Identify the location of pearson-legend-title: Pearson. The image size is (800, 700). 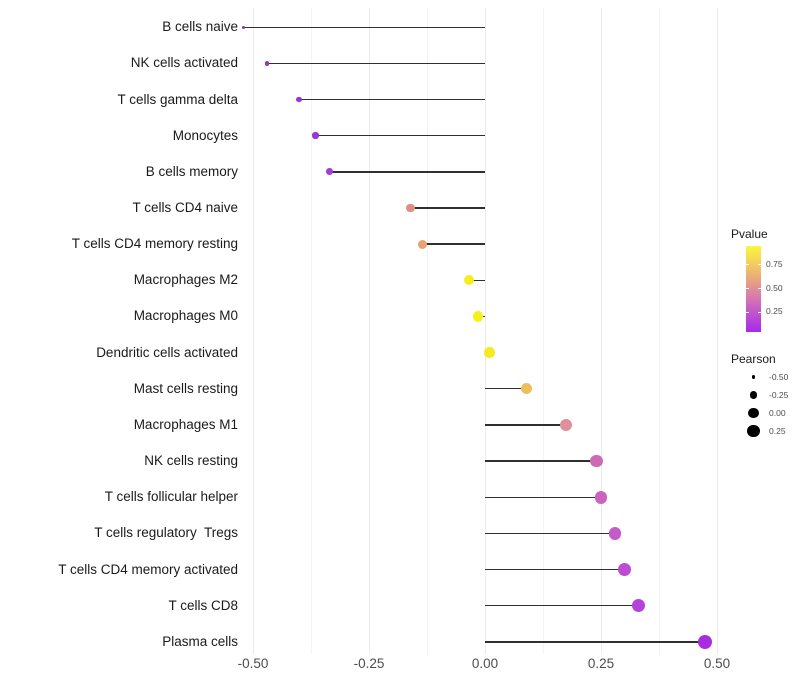
(753, 359).